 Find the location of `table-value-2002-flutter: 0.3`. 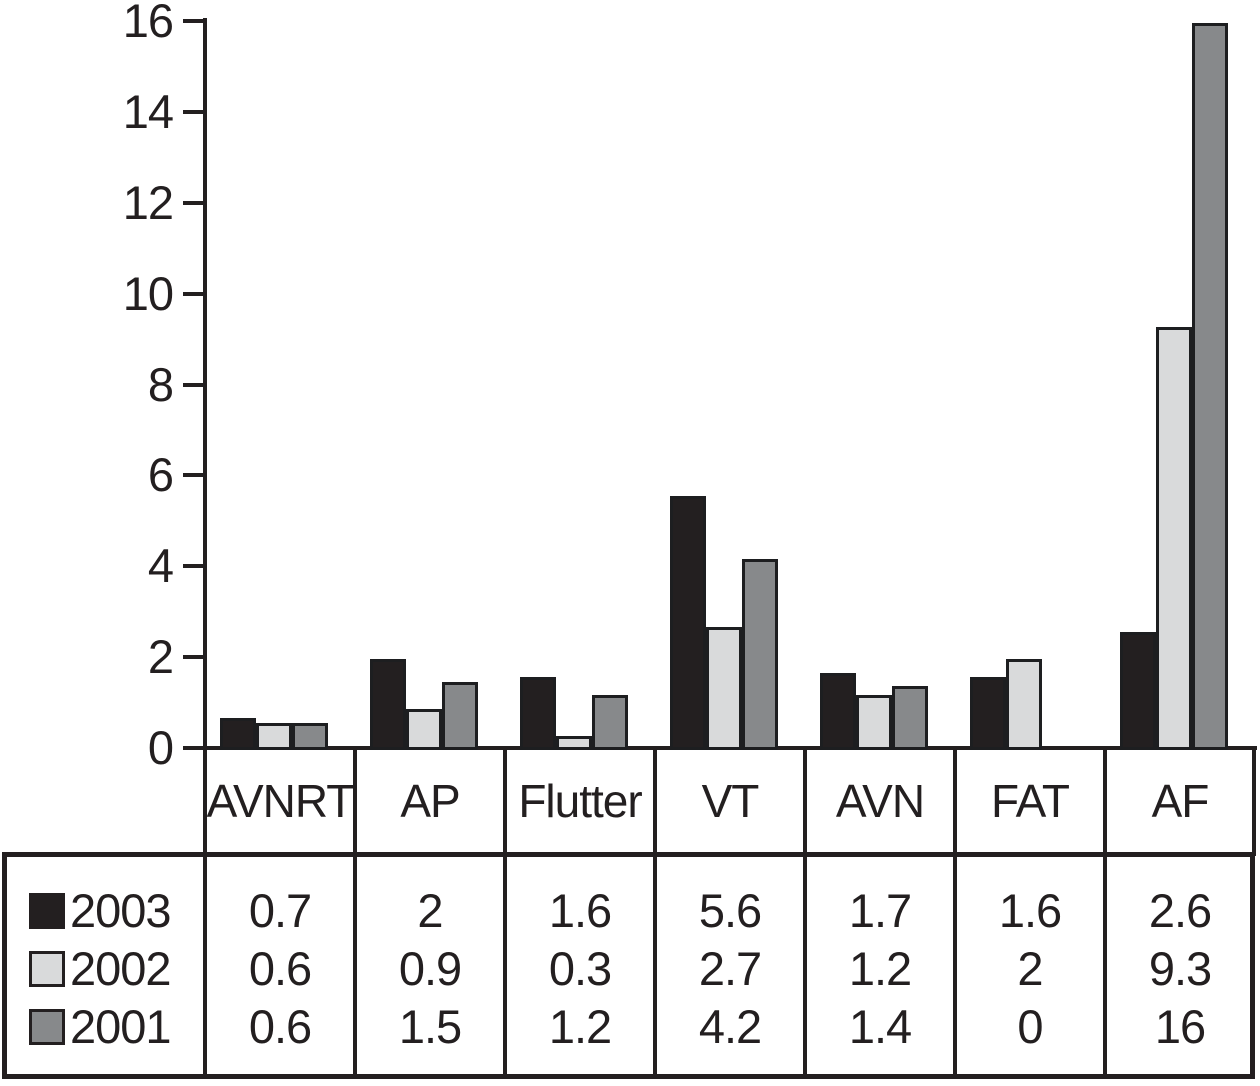

table-value-2002-flutter: 0.3 is located at coordinates (580, 968).